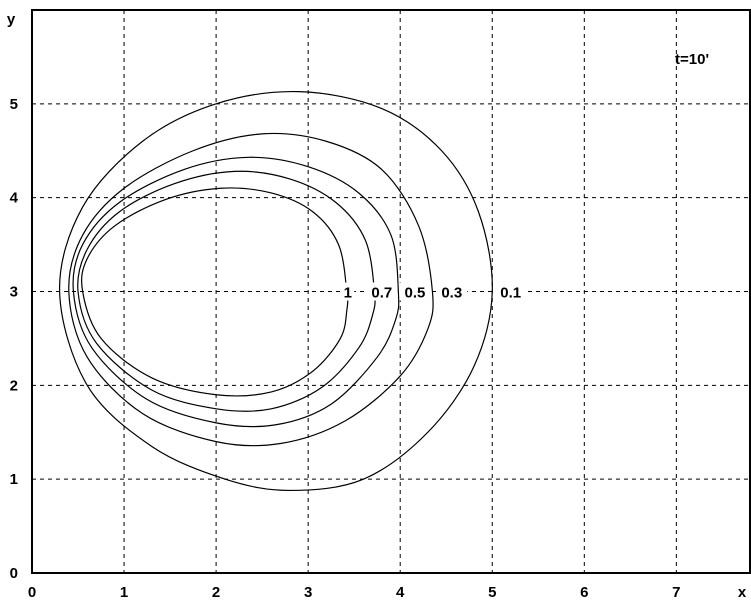  What do you see at coordinates (14, 104) in the screenshot?
I see `y-tick-label: 5` at bounding box center [14, 104].